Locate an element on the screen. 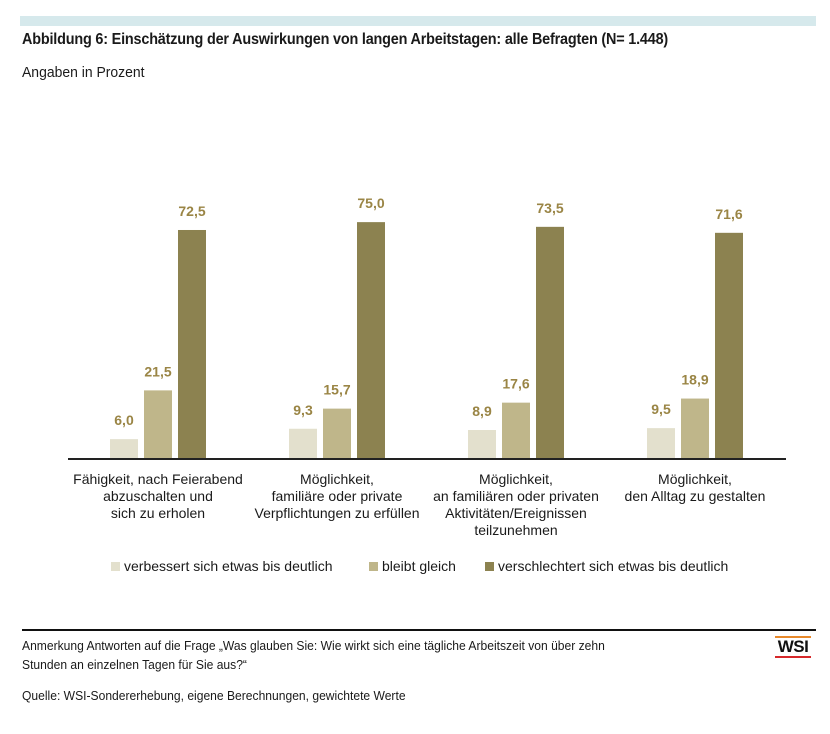 The height and width of the screenshot is (734, 830). value-label: 75,0 is located at coordinates (370, 203).